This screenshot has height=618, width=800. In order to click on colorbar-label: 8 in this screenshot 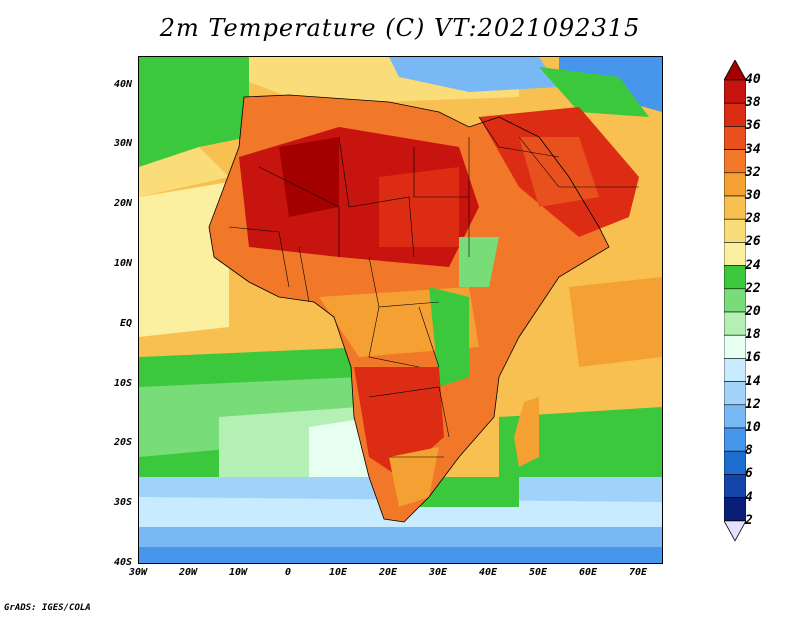, I will do `click(749, 451)`.